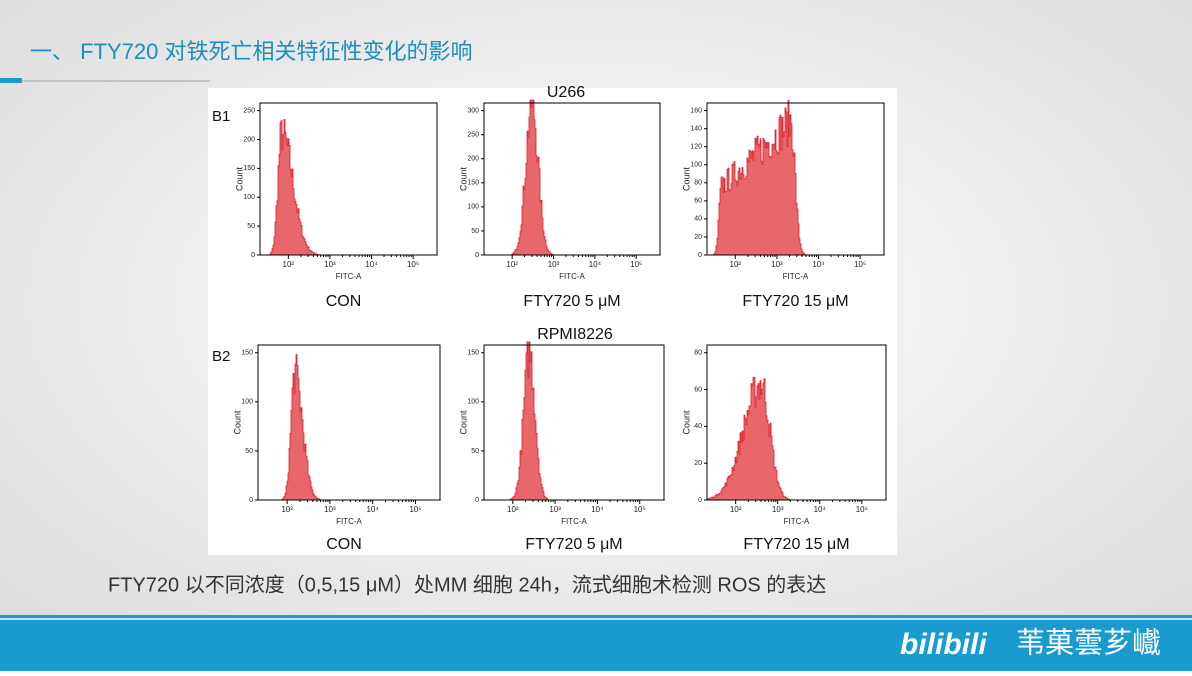 This screenshot has height=676, width=1192. Describe the element at coordinates (221, 356) in the screenshot. I see `row-label: B2` at that location.